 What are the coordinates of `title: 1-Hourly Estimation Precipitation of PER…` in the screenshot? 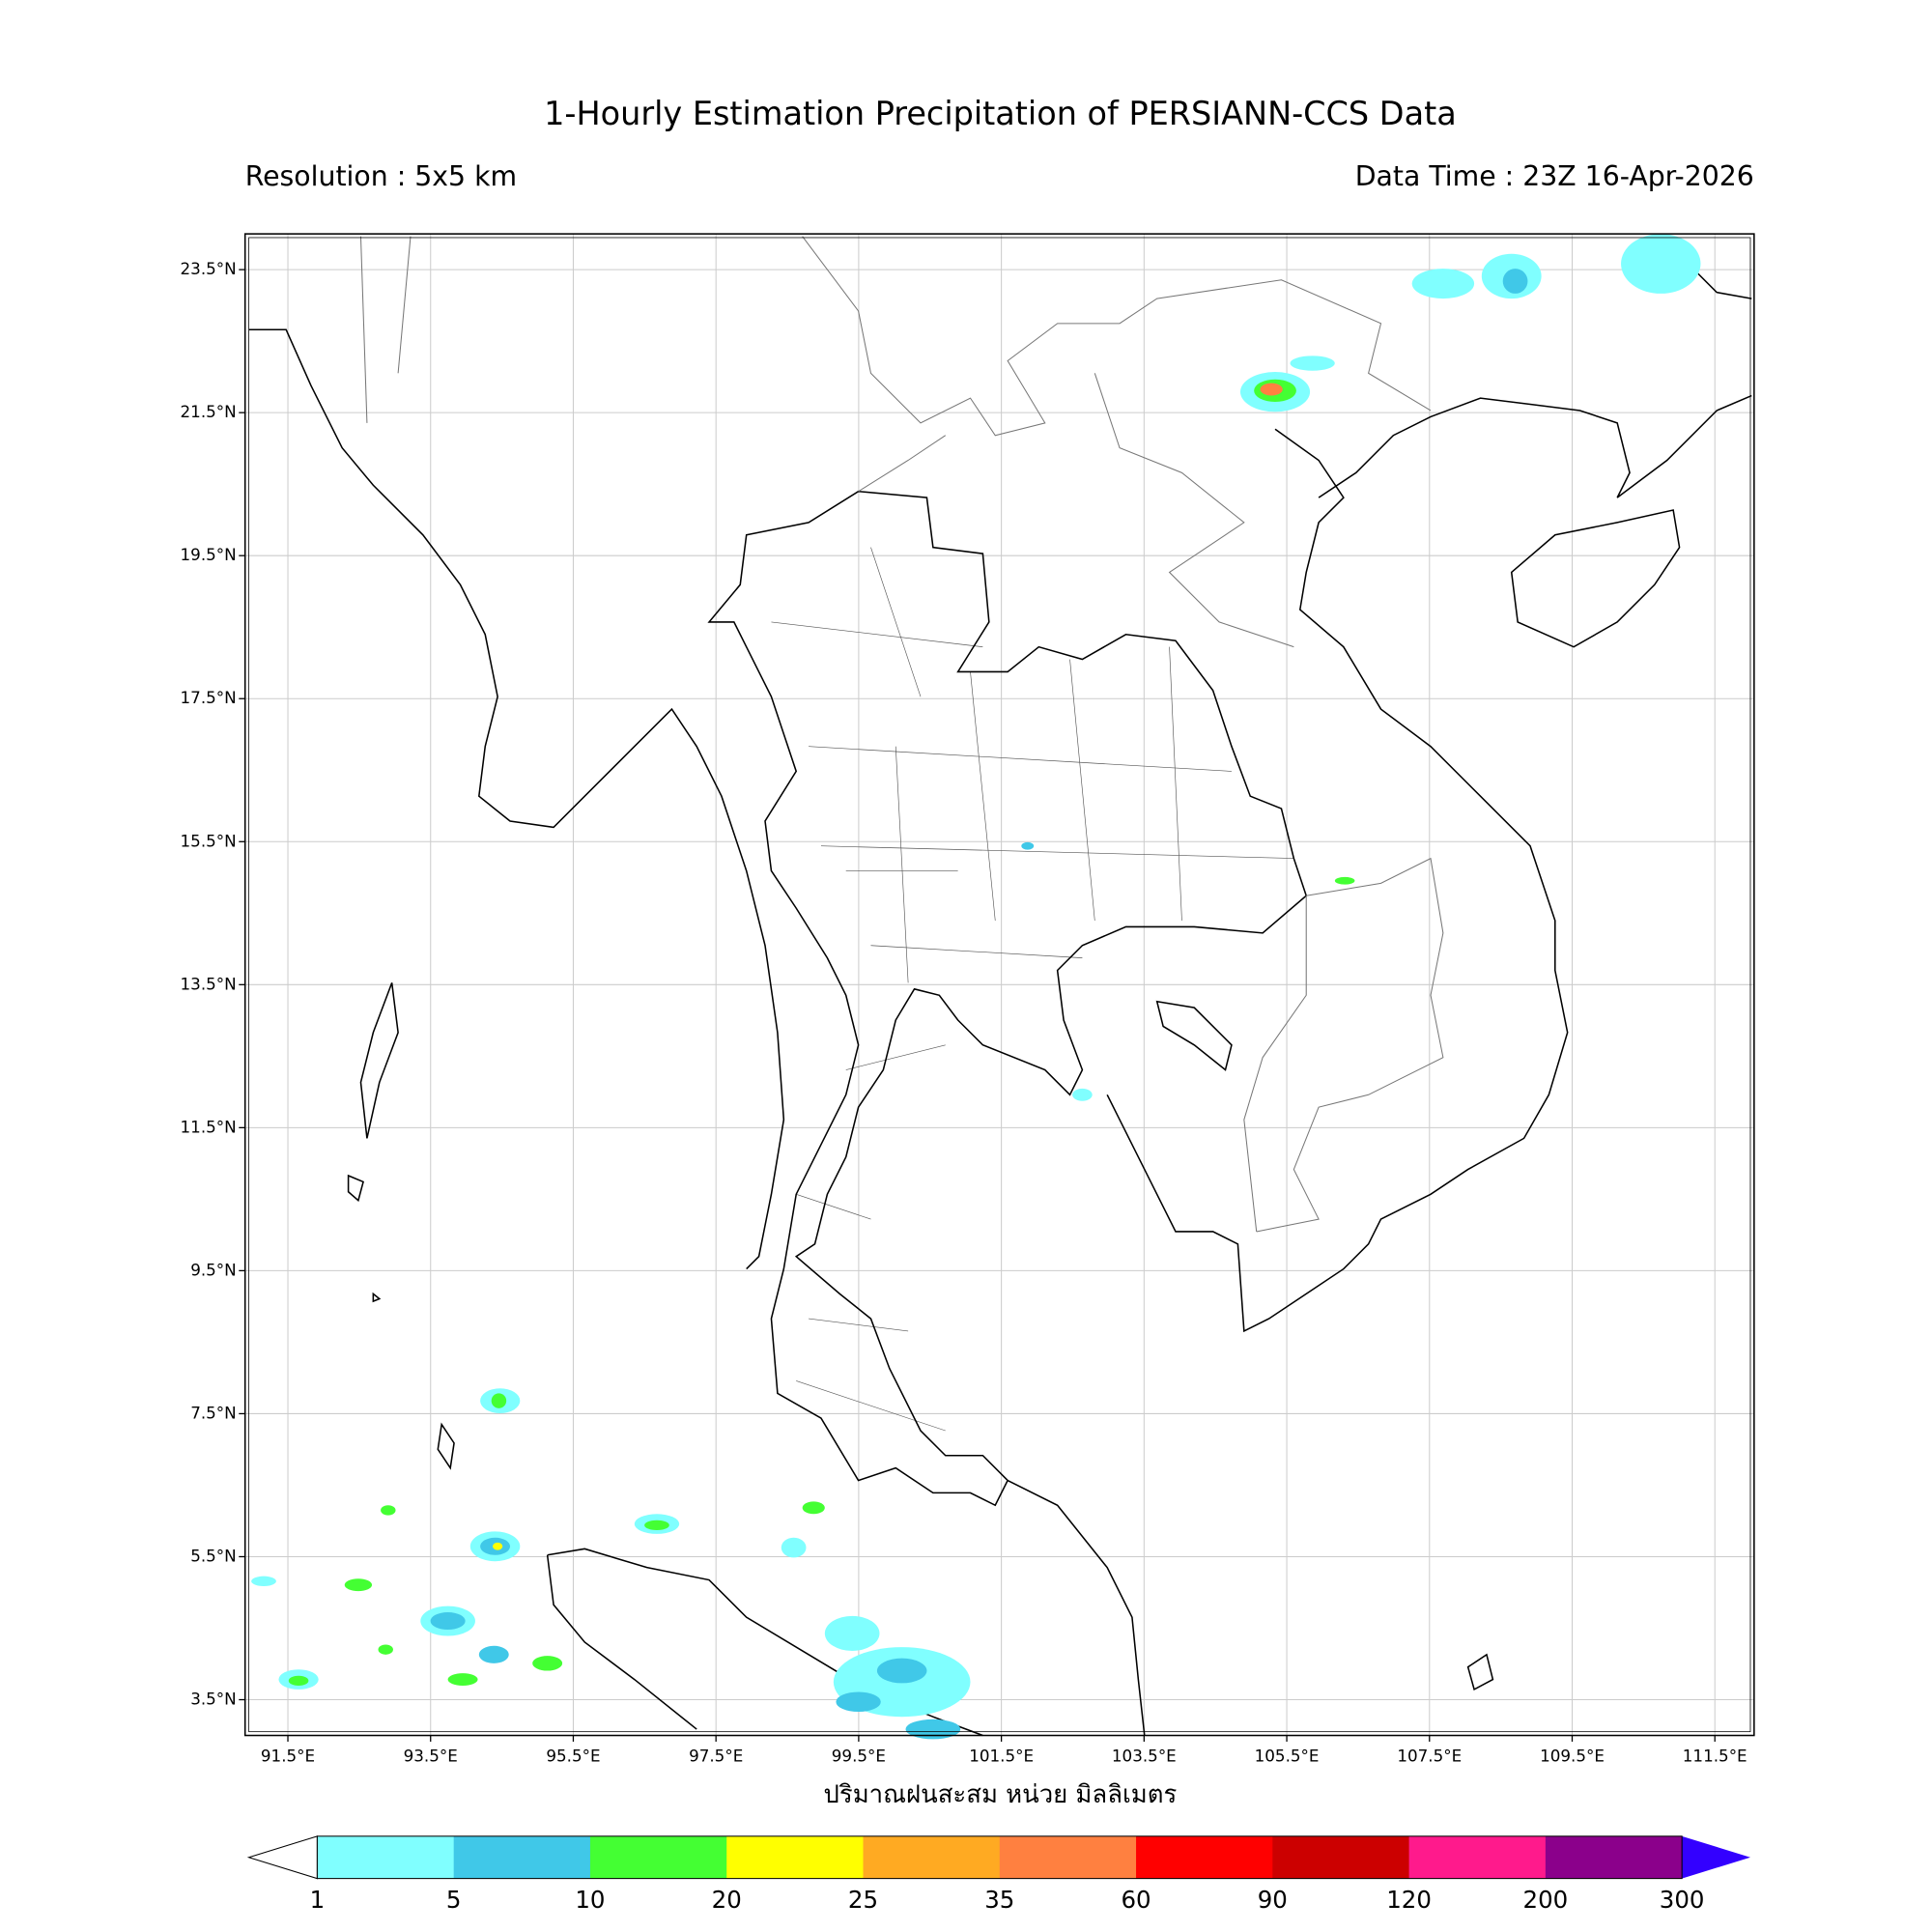 It's located at (1000, 113).